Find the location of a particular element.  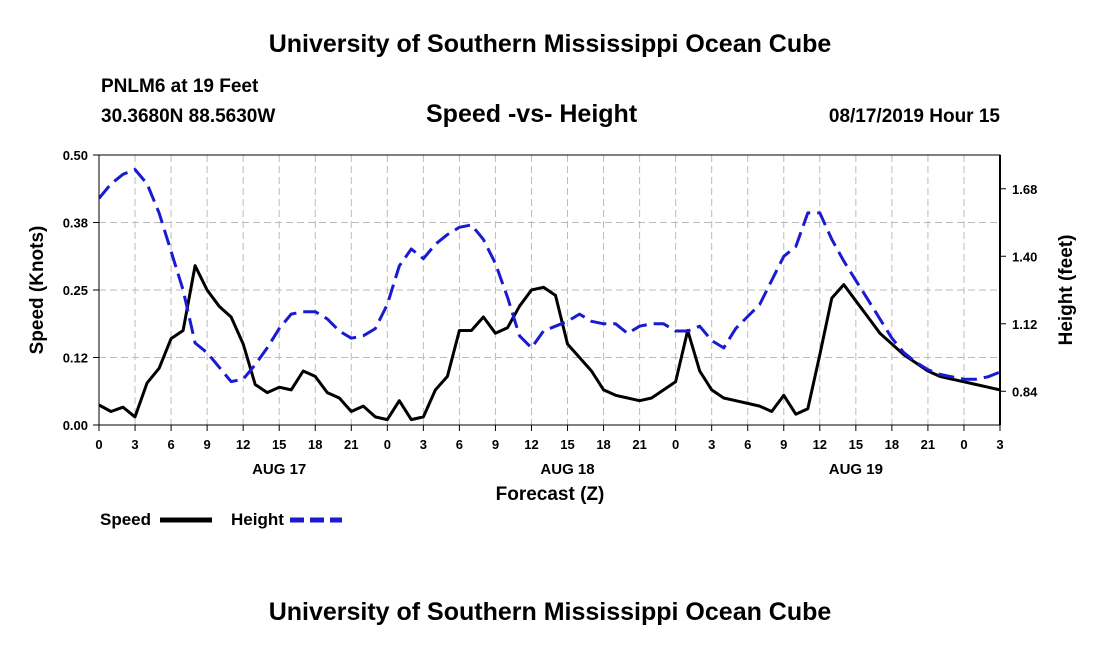

date-label: AUG 18 is located at coordinates (567, 469).